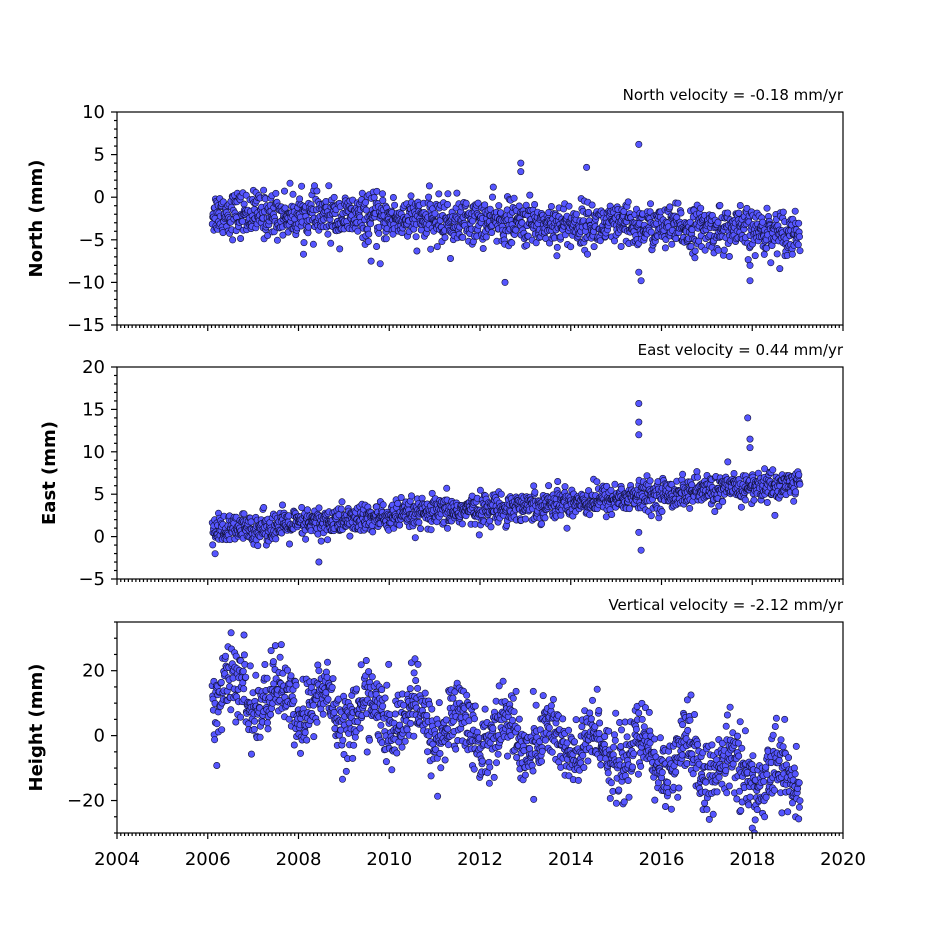 The image size is (937, 937). Describe the element at coordinates (93, 367) in the screenshot. I see `y-tick-label: 20` at that location.